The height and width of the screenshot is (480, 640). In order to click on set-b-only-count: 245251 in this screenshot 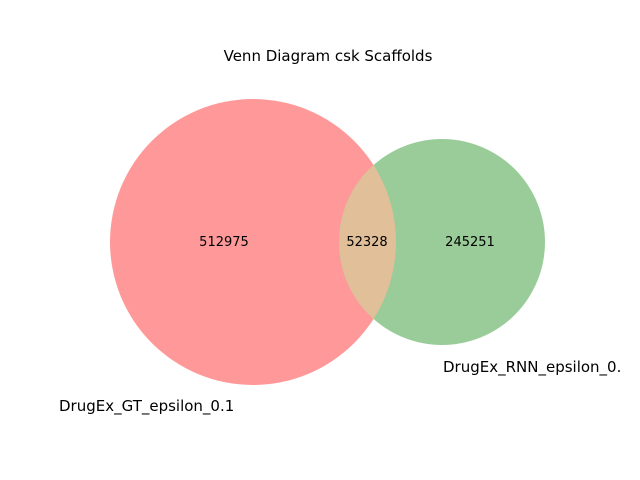, I will do `click(470, 242)`.